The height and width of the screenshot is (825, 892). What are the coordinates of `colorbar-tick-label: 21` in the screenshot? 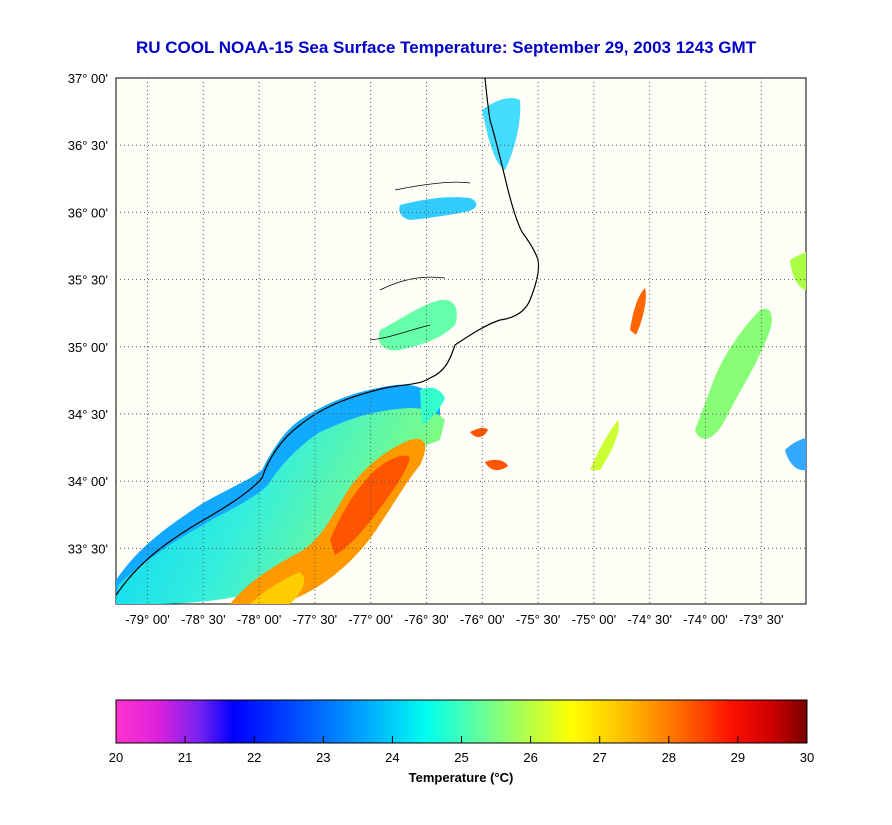 It's located at (185, 757).